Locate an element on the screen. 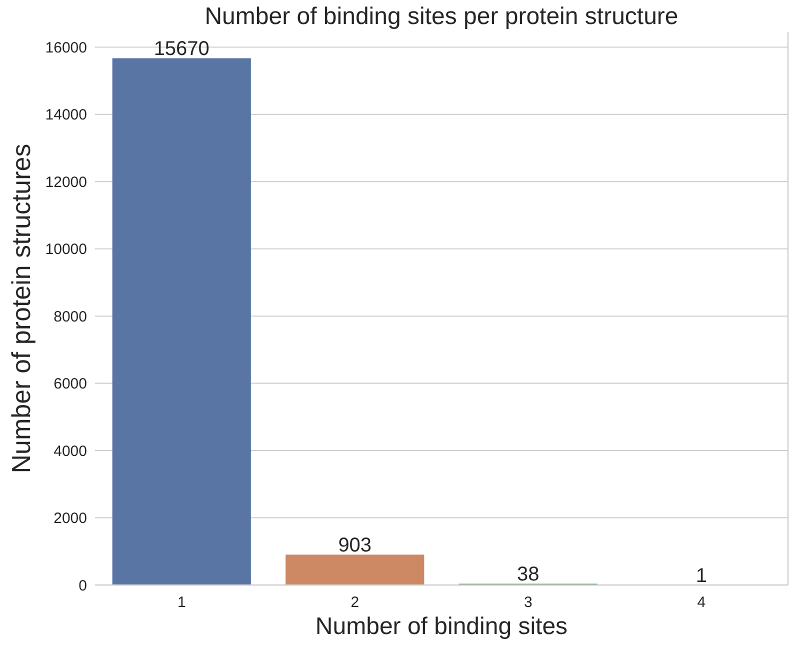 Image resolution: width=798 pixels, height=648 pixels. y-axis-title: Number of protein structures is located at coordinates (21, 309).